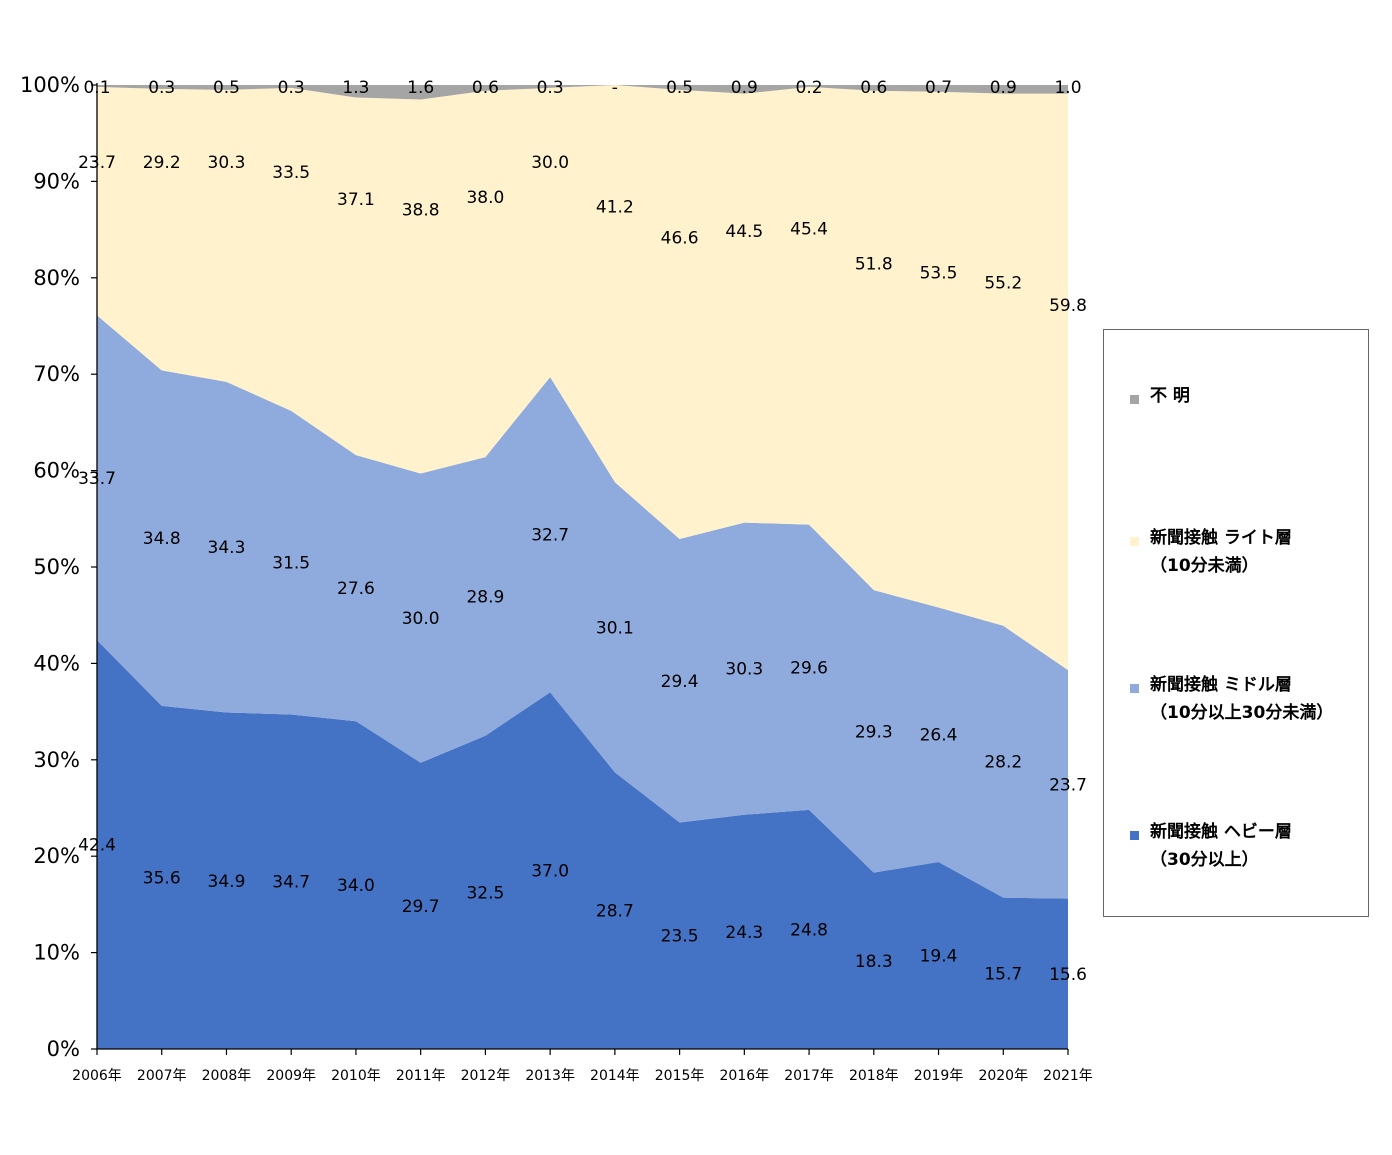 The height and width of the screenshot is (1155, 1392). Describe the element at coordinates (356, 200) in the screenshot. I see `data-label-light: 37.1` at that location.